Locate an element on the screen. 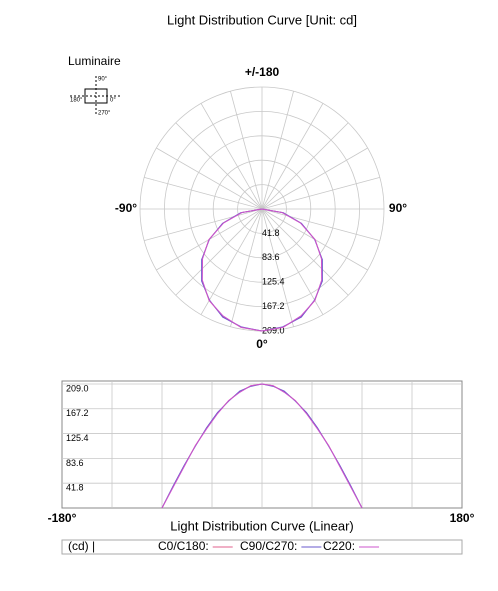  legend-label: C220: is located at coordinates (339, 546).